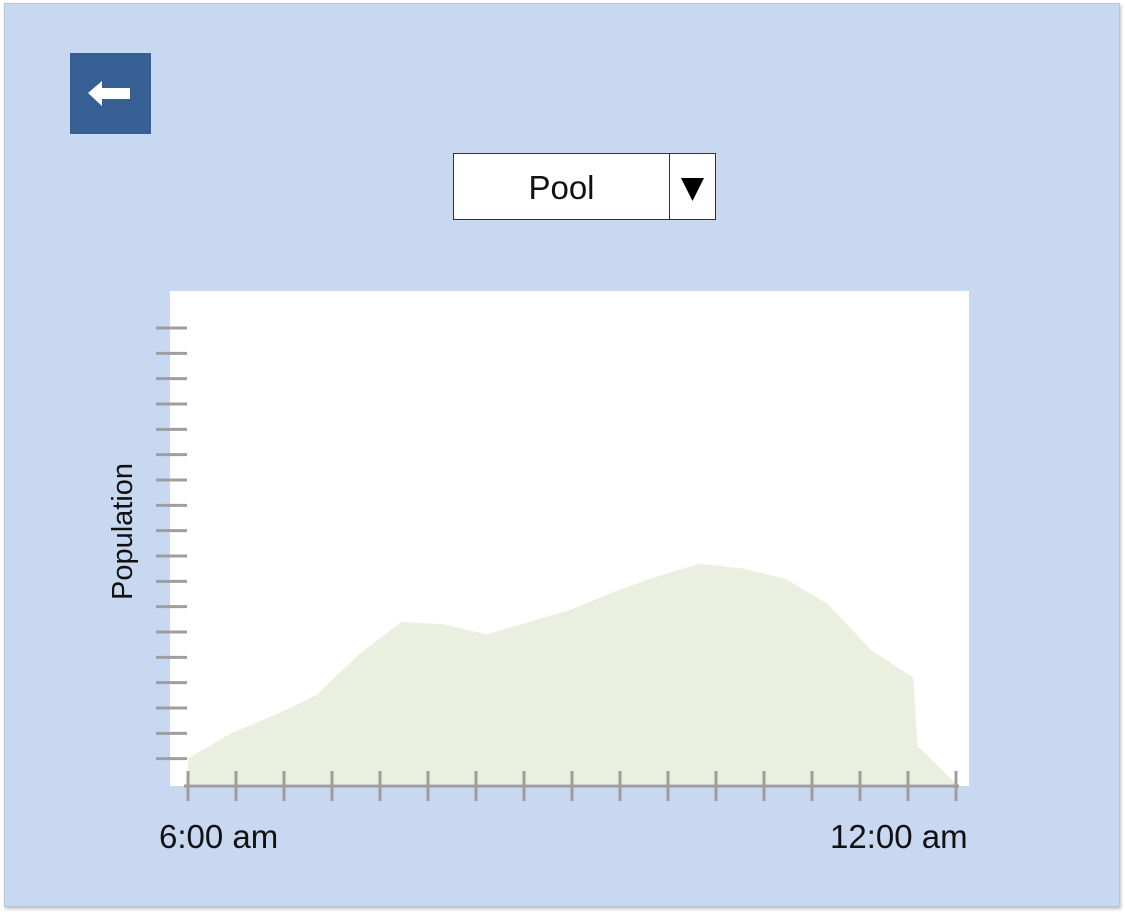 The image size is (1125, 914). What do you see at coordinates (123, 531) in the screenshot?
I see `y-axis-label: Population` at bounding box center [123, 531].